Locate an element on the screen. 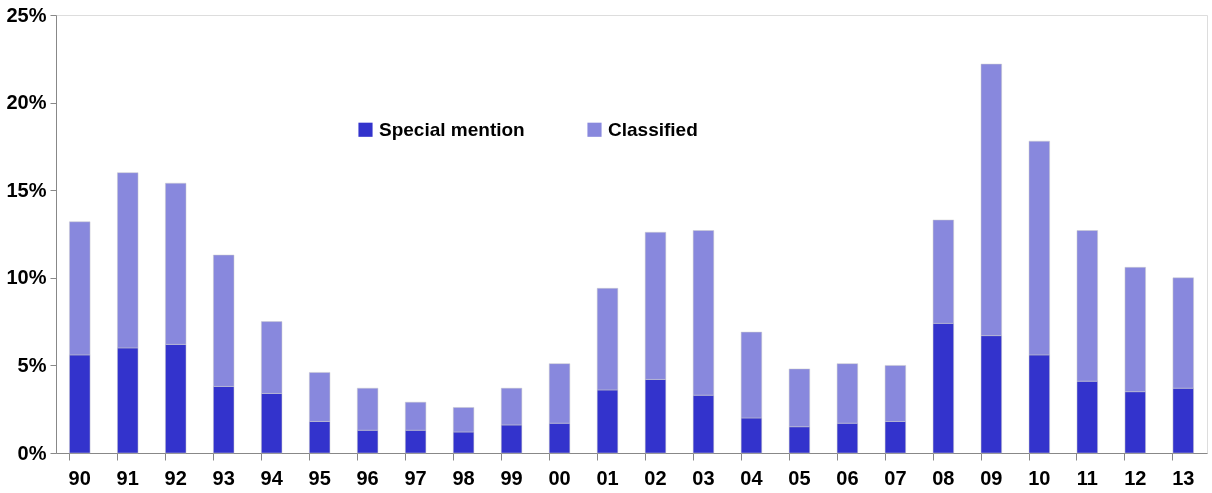 This screenshot has height=493, width=1212. x-tick-label: 10 is located at coordinates (1039, 477).